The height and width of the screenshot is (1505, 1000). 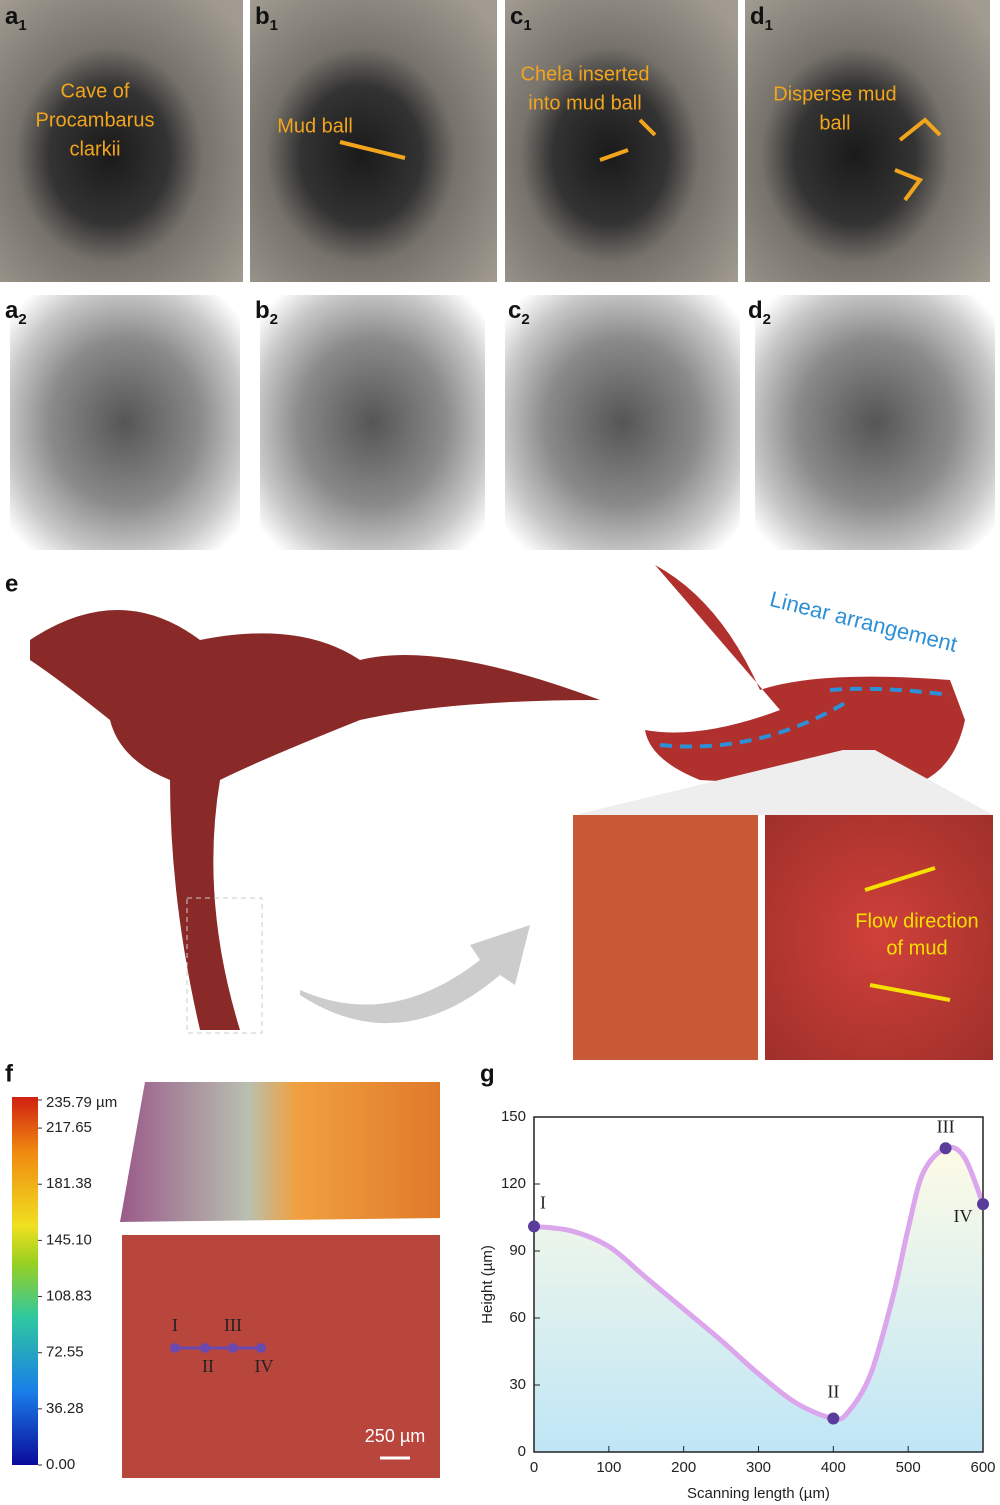 I want to click on x-axis-label: Scanning length (µm), so click(x=758, y=1493).